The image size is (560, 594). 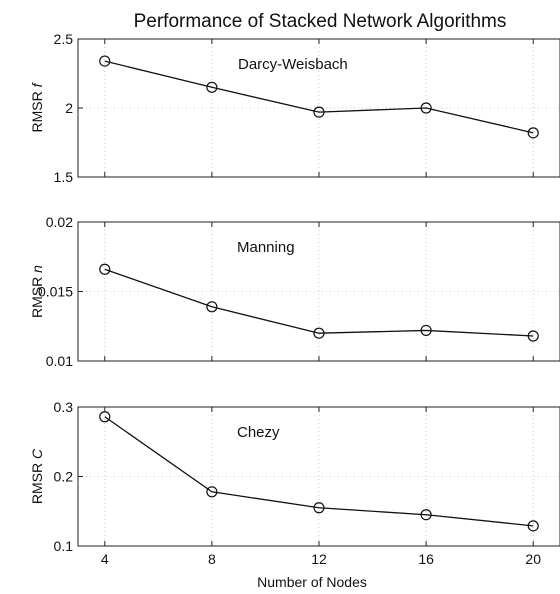 I want to click on y-axis-label-1: RMSR f, so click(x=37, y=106).